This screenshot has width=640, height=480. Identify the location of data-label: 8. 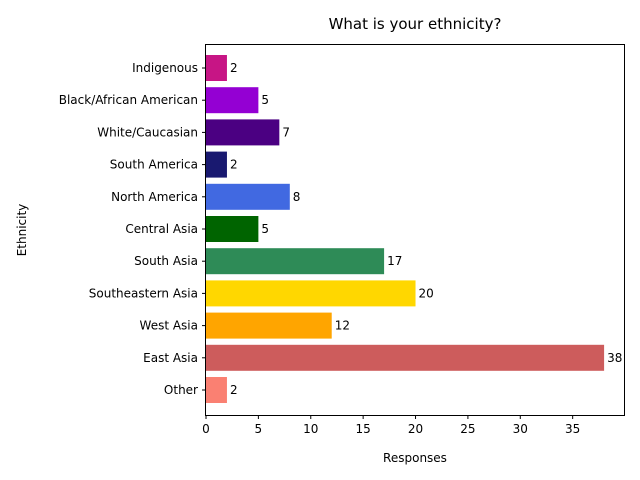
(297, 197).